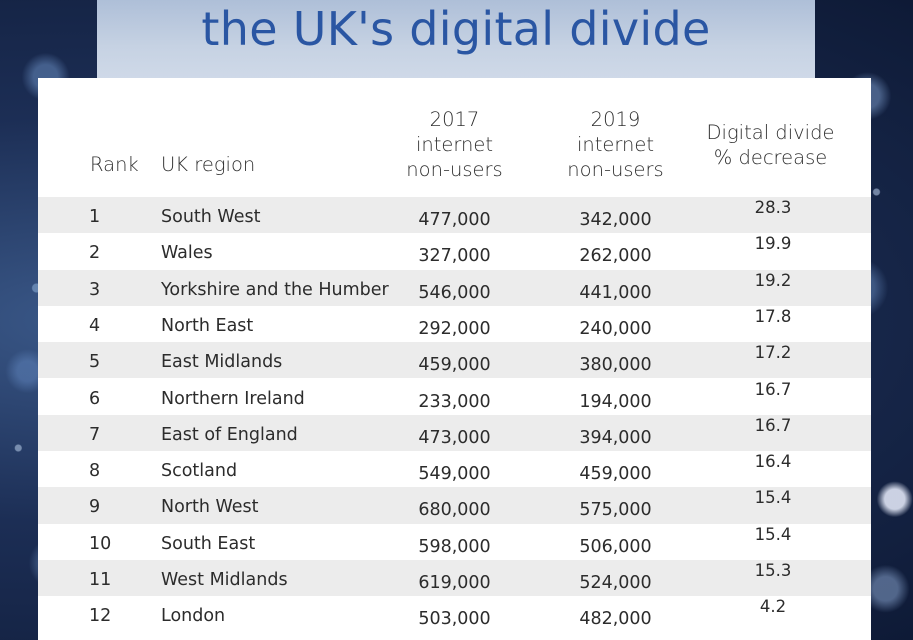 The image size is (913, 640). What do you see at coordinates (773, 570) in the screenshot?
I see `decrease-cell: 15.3` at bounding box center [773, 570].